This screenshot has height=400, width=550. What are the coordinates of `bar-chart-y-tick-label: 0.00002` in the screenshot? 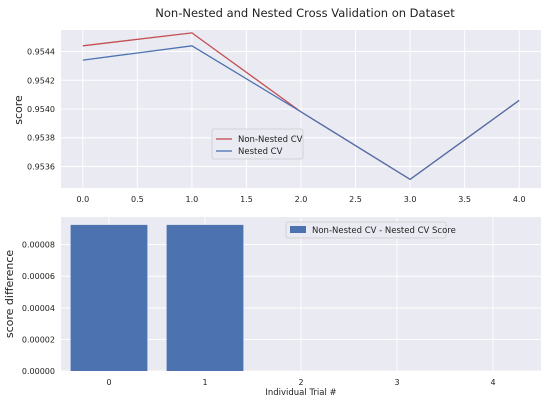 It's located at (38, 339).